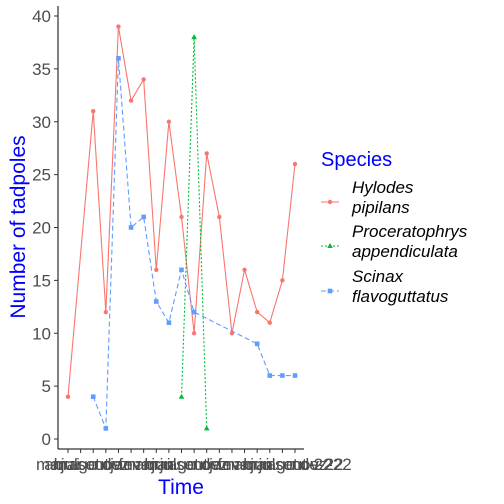 The width and height of the screenshot is (504, 504). Describe the element at coordinates (400, 296) in the screenshot. I see `legend-label: flavoguttatus` at that location.